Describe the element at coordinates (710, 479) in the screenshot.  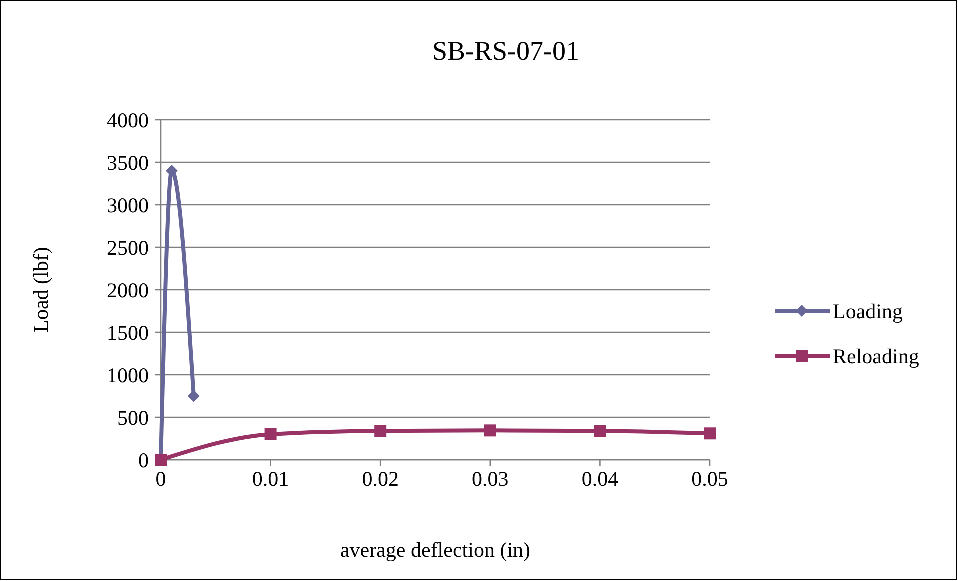
I see `x-tick-label: 0.05` at that location.